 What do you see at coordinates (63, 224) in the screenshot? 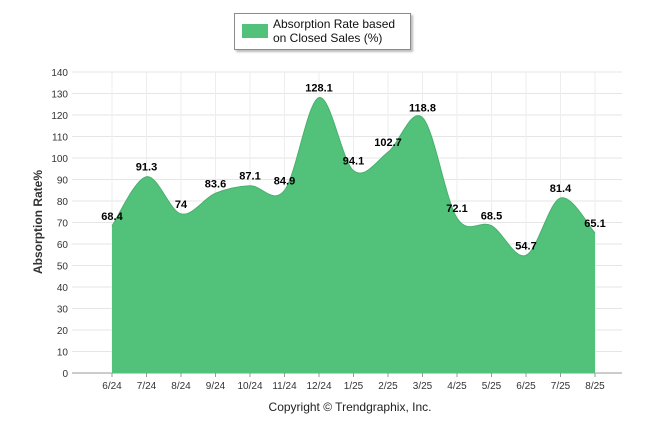
I see `y-tick-label: 70` at bounding box center [63, 224].